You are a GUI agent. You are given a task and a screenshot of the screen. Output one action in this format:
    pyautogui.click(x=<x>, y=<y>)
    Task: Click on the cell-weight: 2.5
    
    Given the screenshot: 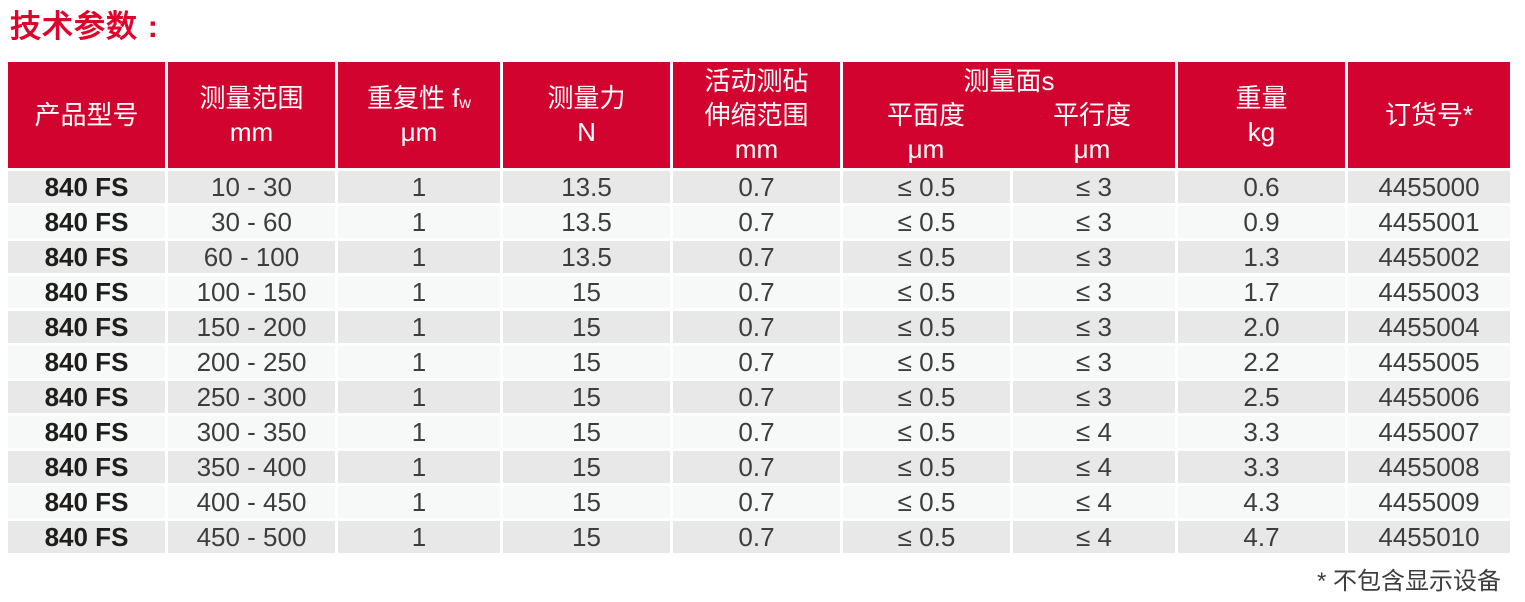 What is the action you would take?
    pyautogui.click(x=1261, y=397)
    